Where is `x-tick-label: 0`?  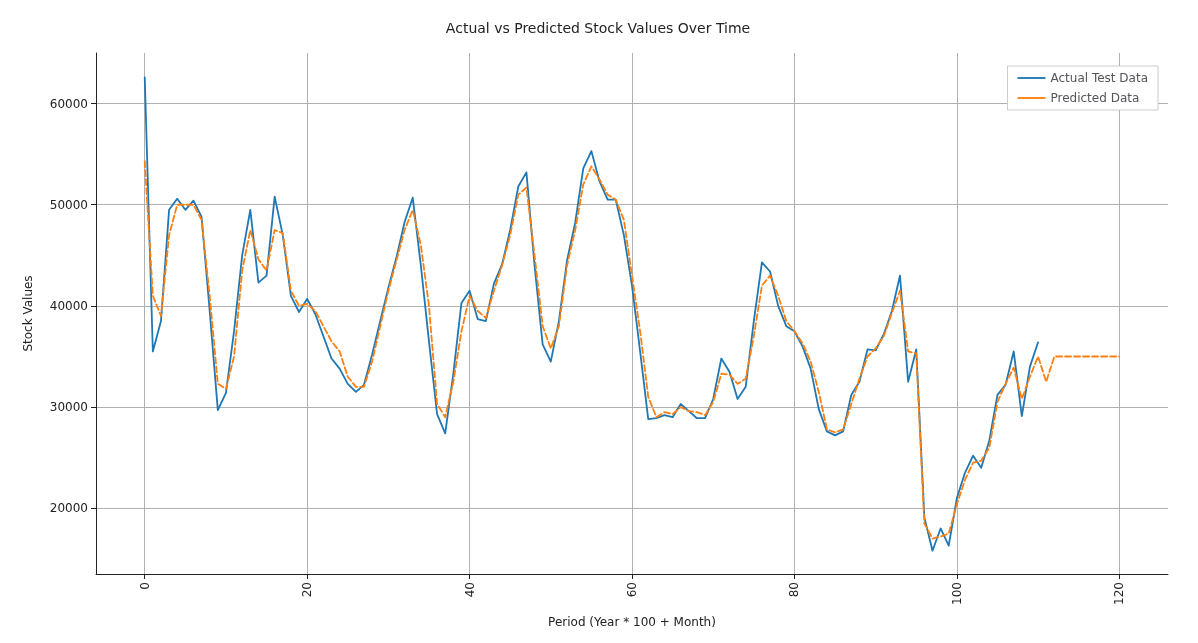 x-tick-label: 0 is located at coordinates (144, 586).